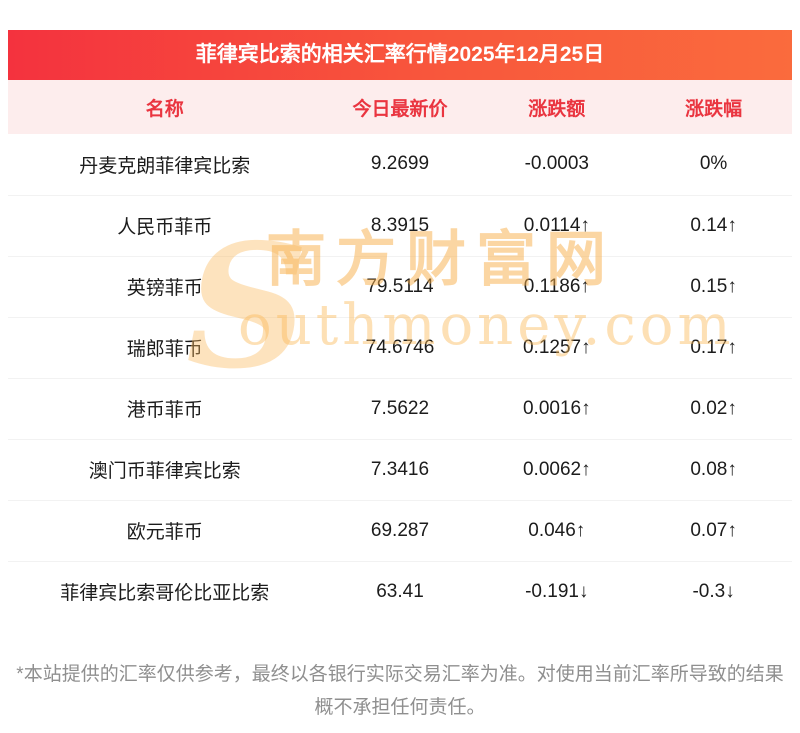  What do you see at coordinates (713, 591) in the screenshot?
I see `pct-cell: -0.3↓` at bounding box center [713, 591].